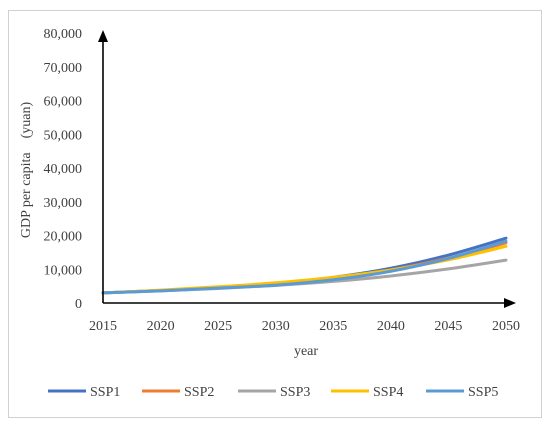  I want to click on legend-label-ssp2: SSP2, so click(199, 392).